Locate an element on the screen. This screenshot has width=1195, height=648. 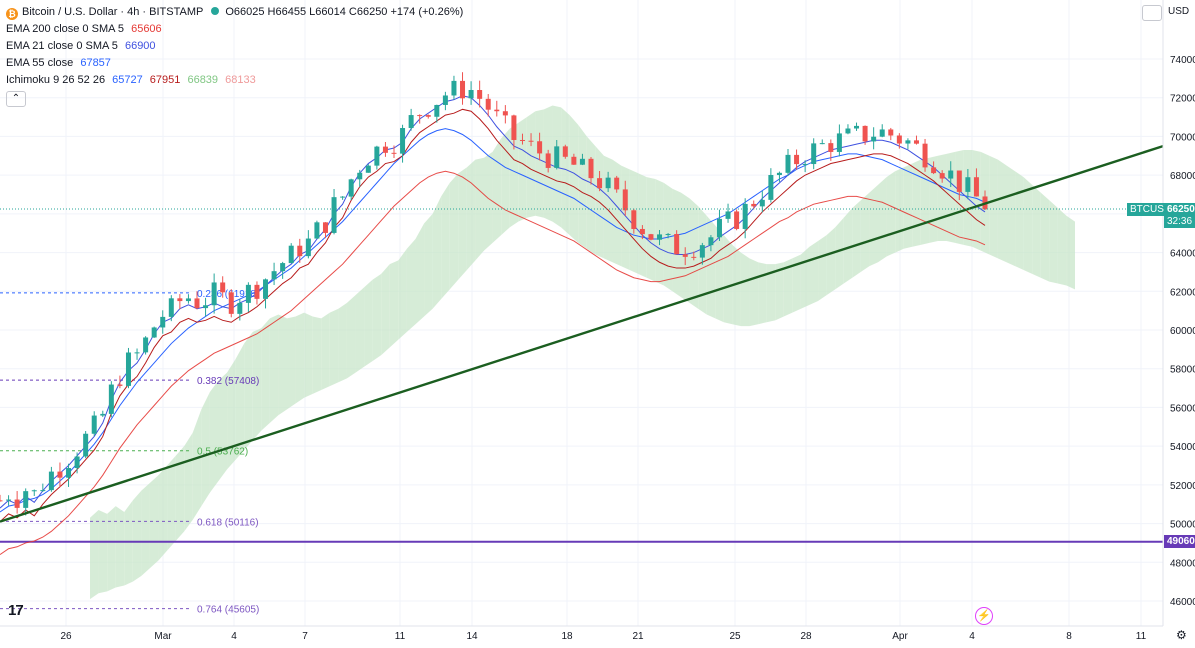
currency-selector: USD is located at coordinates (1179, 11).